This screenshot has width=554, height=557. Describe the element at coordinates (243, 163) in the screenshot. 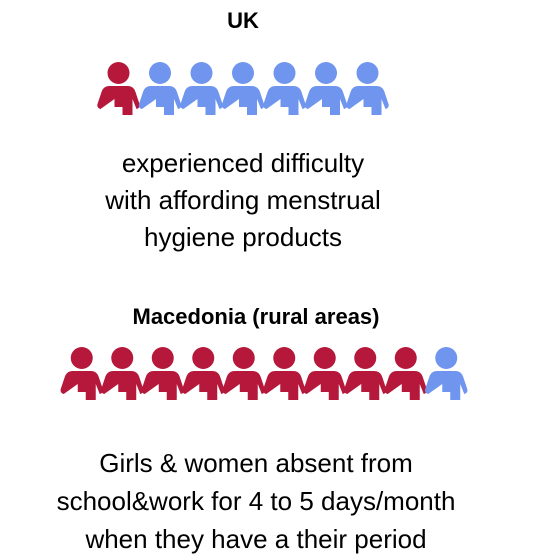

I see `description-line: experienced difficulty` at that location.